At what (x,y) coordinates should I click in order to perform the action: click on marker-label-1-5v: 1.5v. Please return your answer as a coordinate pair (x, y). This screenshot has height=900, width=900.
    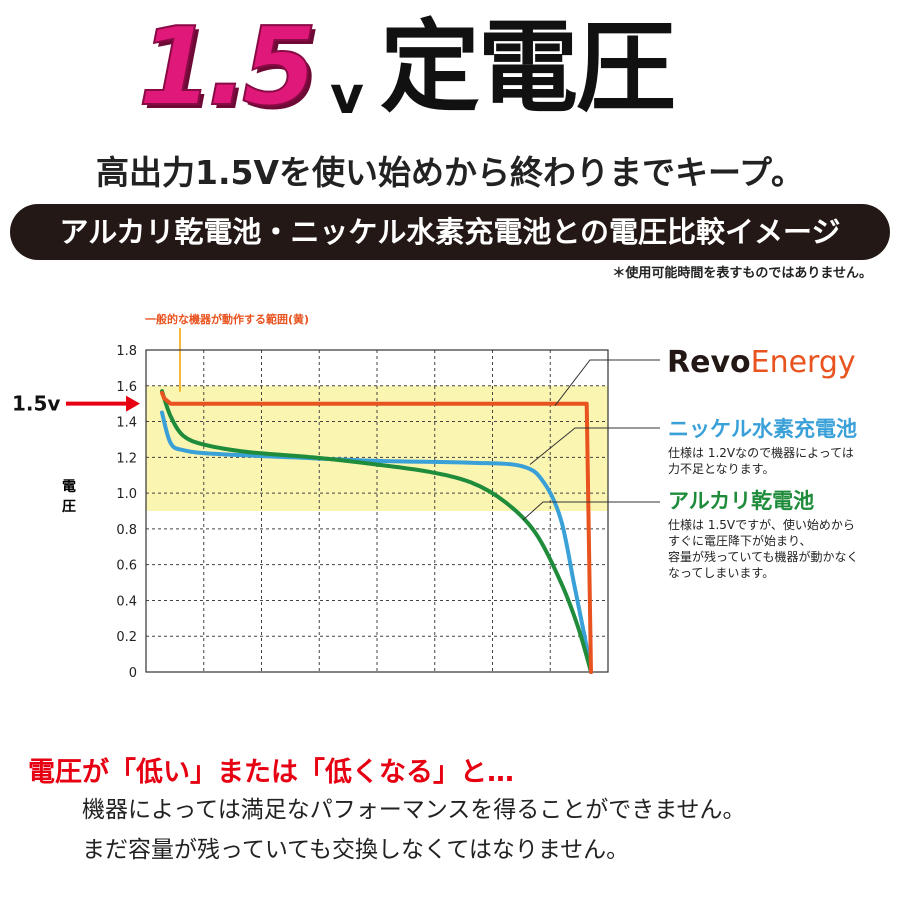
    Looking at the image, I should click on (36, 404).